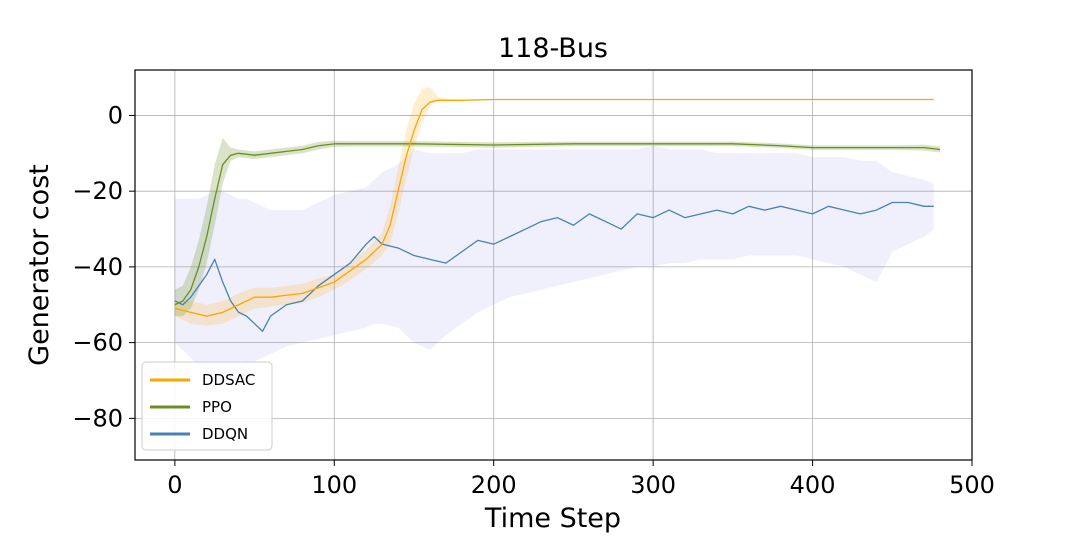  Describe the element at coordinates (217, 407) in the screenshot. I see `legend-label-ppo: PPO` at that location.